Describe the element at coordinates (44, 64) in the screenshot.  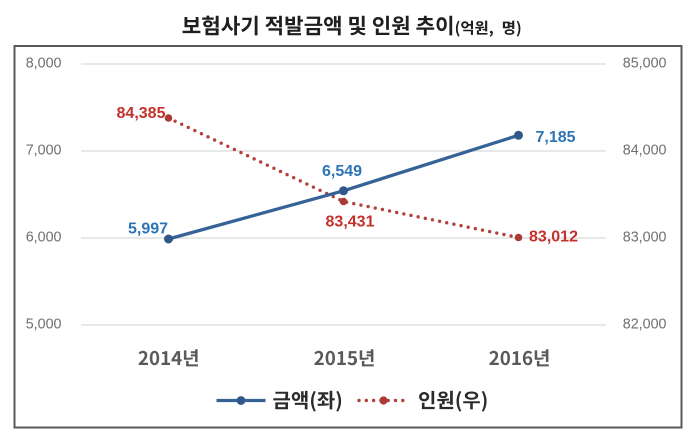
I see `svg-text: 8,000` at that location.